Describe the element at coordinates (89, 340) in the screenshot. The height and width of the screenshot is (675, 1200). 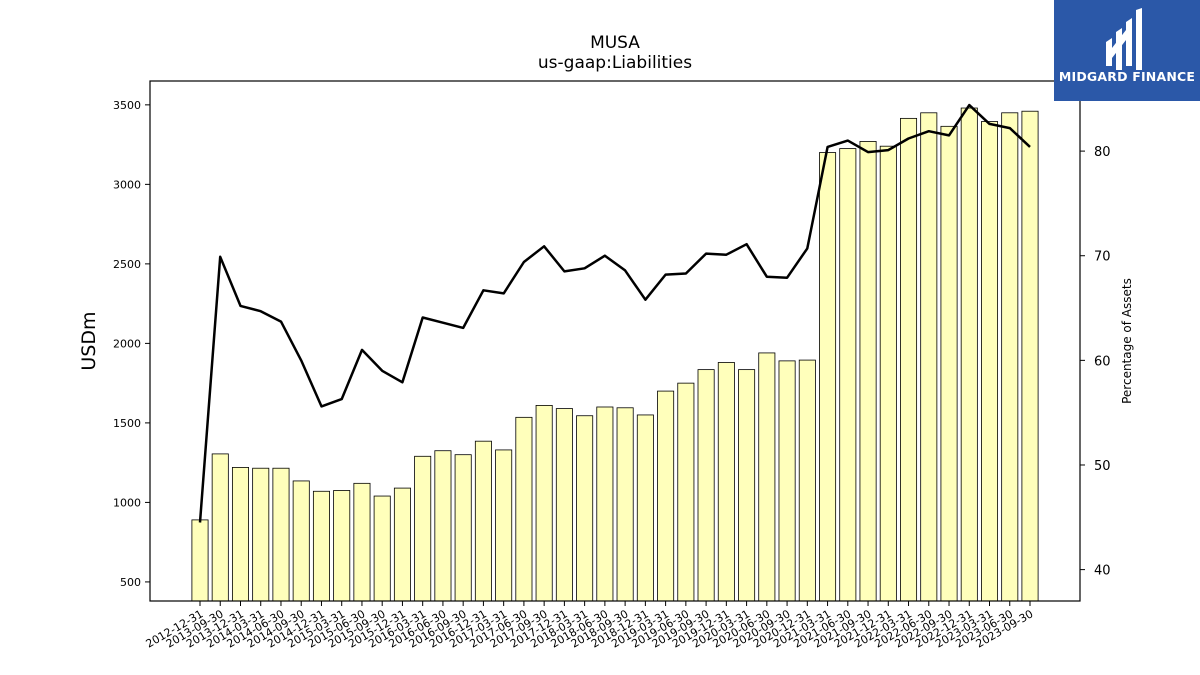
I see `y-axis-label: USDm` at that location.